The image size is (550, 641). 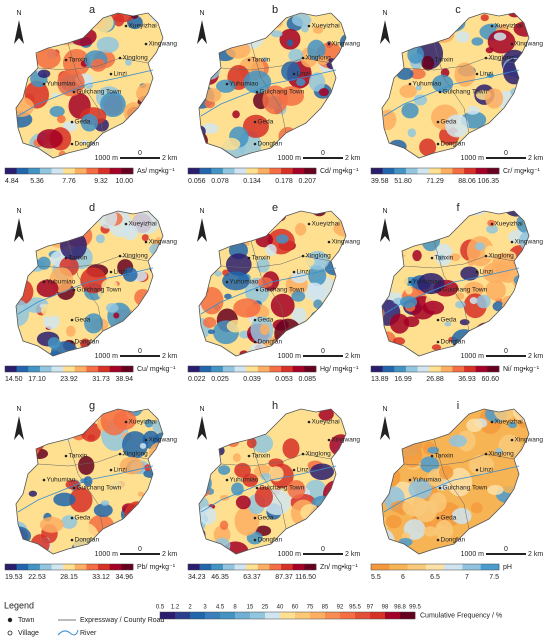 I want to click on colorbar-tick: 0.134, so click(x=252, y=181).